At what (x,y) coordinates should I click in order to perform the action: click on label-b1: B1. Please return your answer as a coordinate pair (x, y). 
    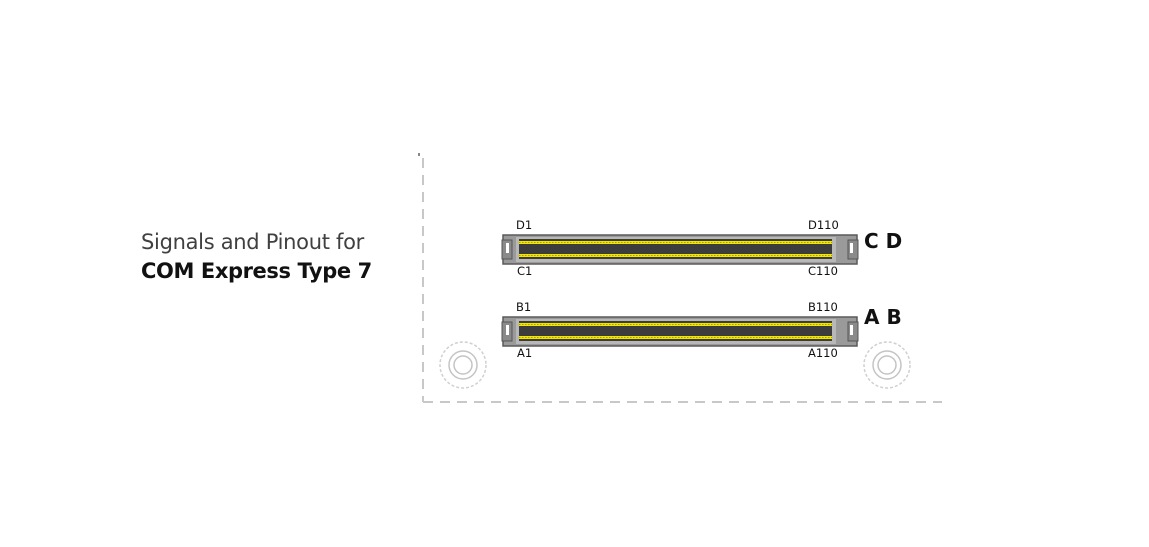
    Looking at the image, I should click on (523, 307).